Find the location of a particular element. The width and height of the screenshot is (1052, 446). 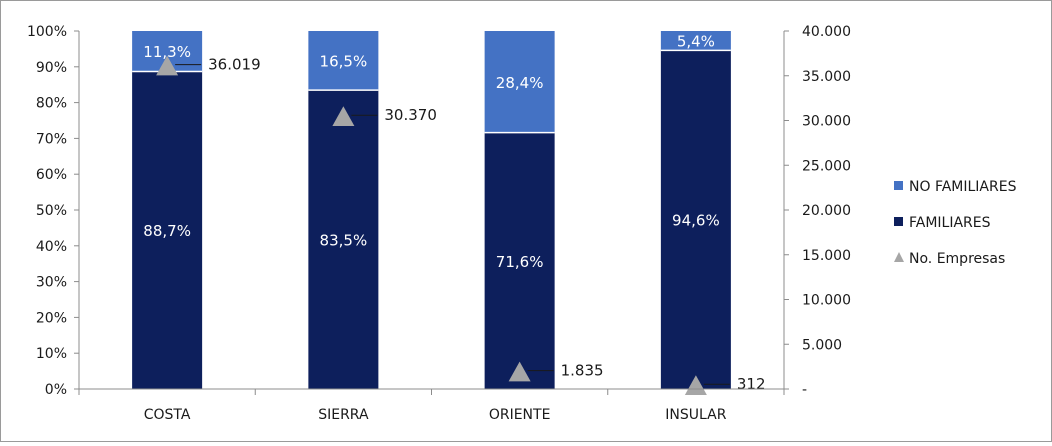

data-label-familiares: 88,7% is located at coordinates (167, 231).